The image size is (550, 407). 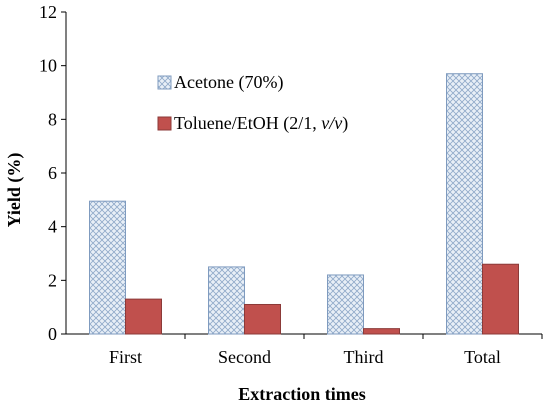 What do you see at coordinates (262, 319) in the screenshot?
I see `bar-toluene-second` at bounding box center [262, 319].